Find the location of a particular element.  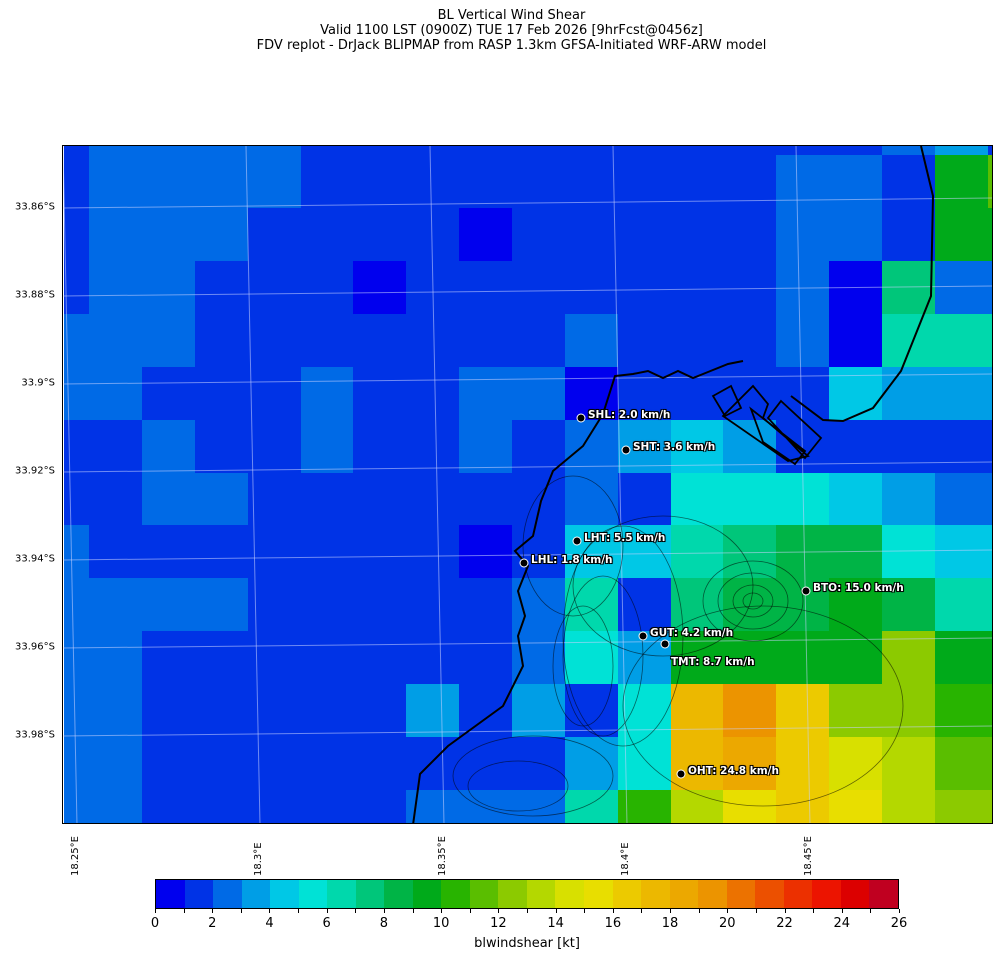

station-marker-bto is located at coordinates (806, 591).